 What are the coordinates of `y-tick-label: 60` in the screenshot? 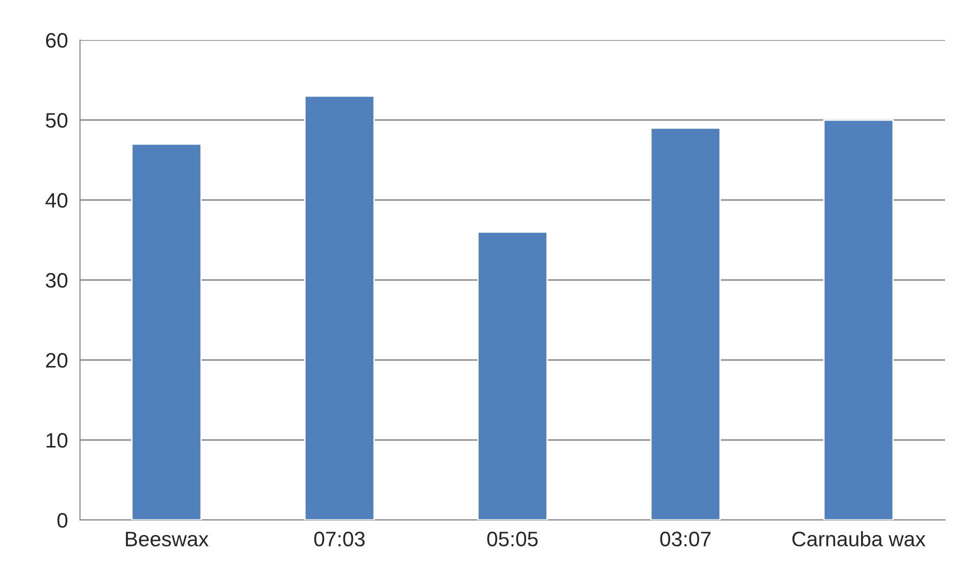 It's located at (57, 40).